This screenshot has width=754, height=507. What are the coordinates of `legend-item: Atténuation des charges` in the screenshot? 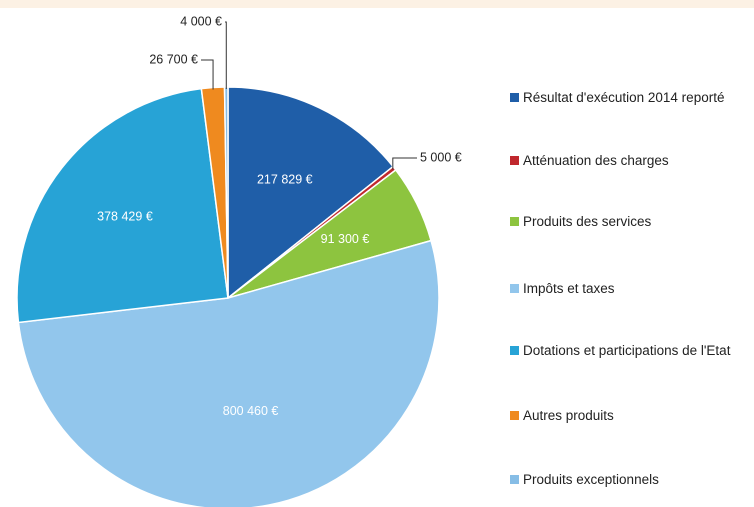 It's located at (632, 160).